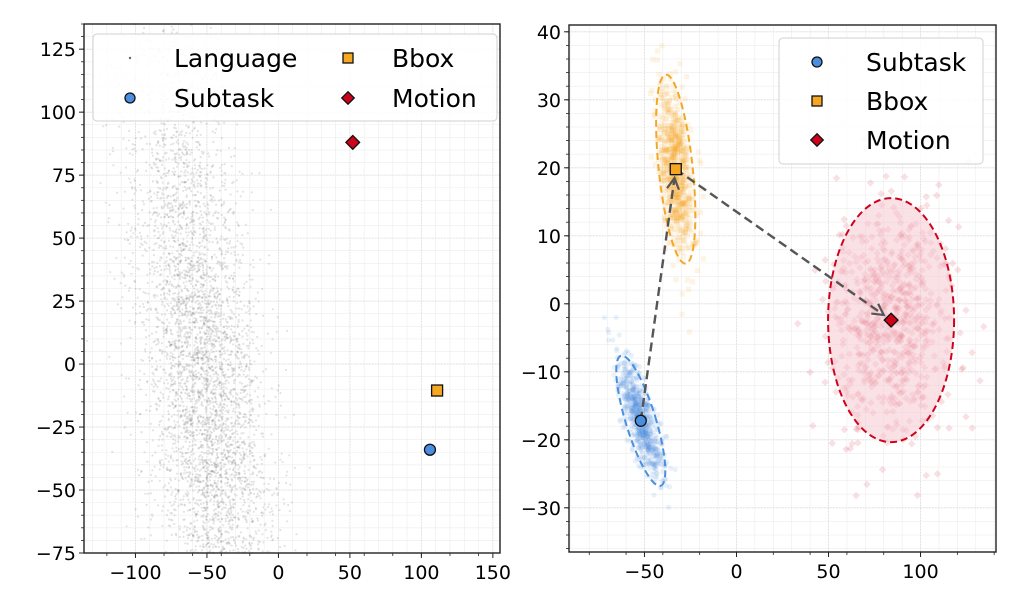 The image size is (1027, 597). I want to click on motion-confidence-ellipse, so click(891, 320).